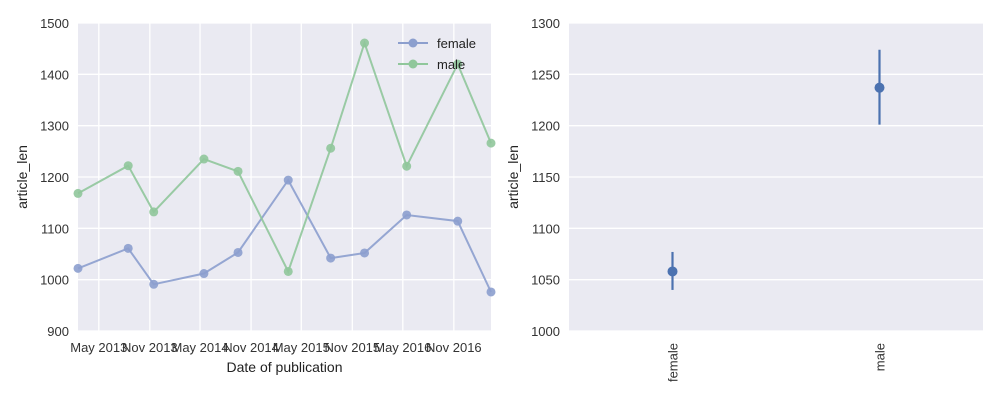 The height and width of the screenshot is (400, 1000). Describe the element at coordinates (285, 367) in the screenshot. I see `x-axis-label: Date of publication` at that location.